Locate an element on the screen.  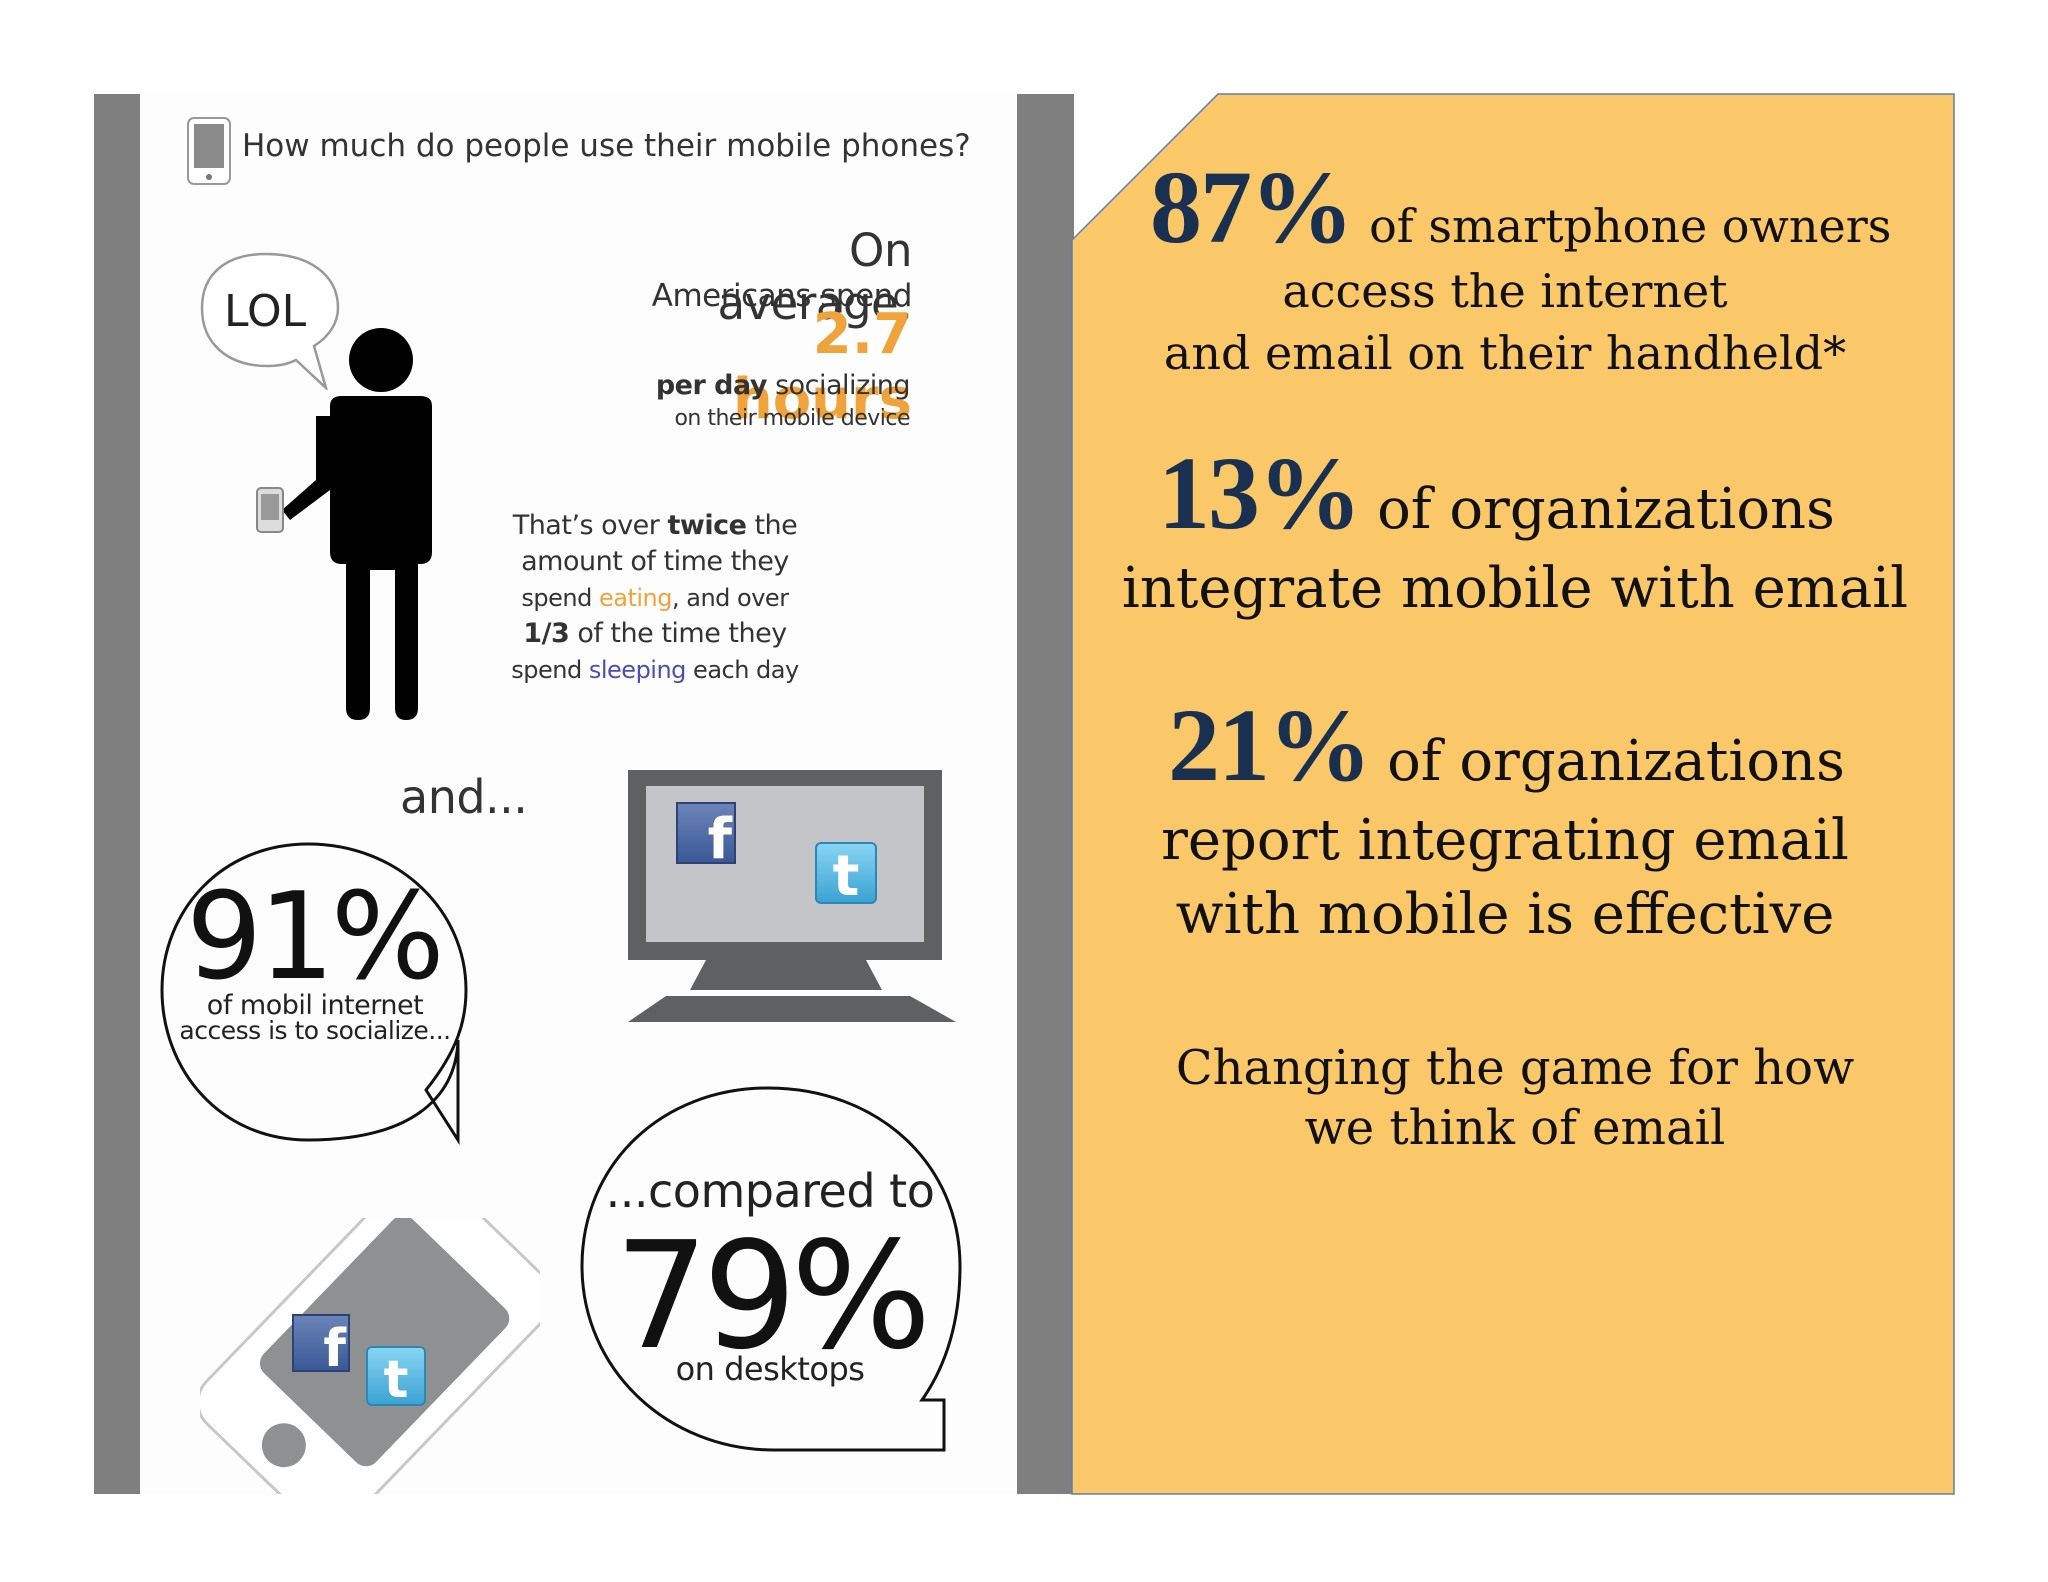
americans-spend-text: Americans spend is located at coordinates (782, 296).